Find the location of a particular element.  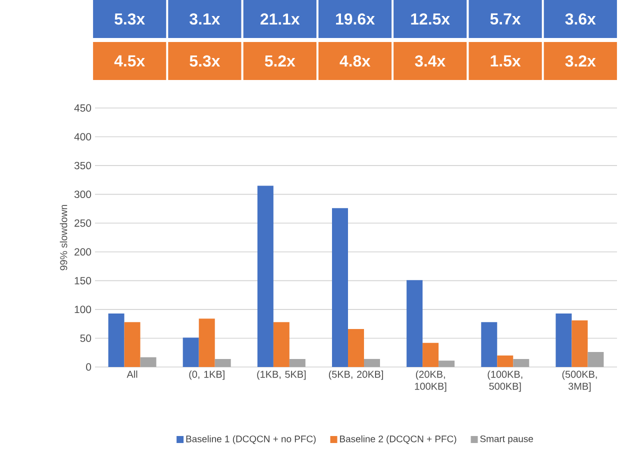

x-tick-label: (1KB, 5KB] is located at coordinates (281, 375).